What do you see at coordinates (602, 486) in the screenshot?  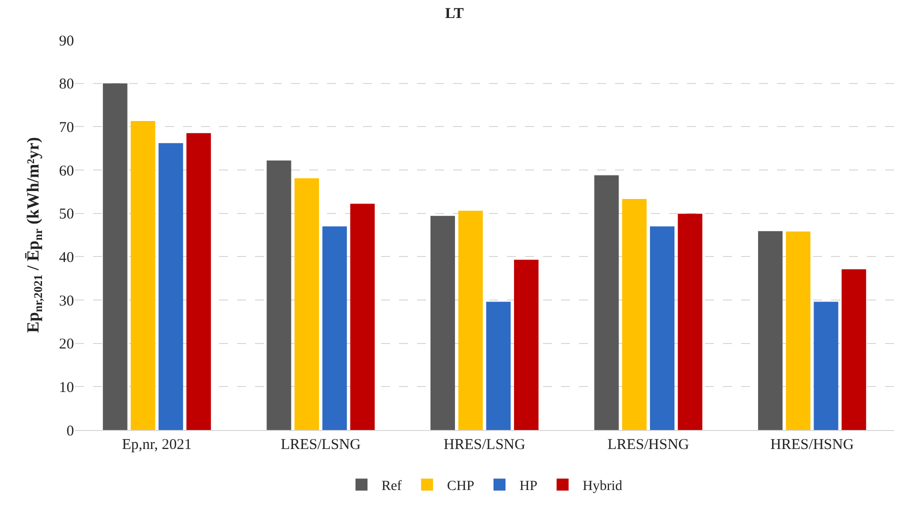 I see `legend-label: Hybrid` at bounding box center [602, 486].